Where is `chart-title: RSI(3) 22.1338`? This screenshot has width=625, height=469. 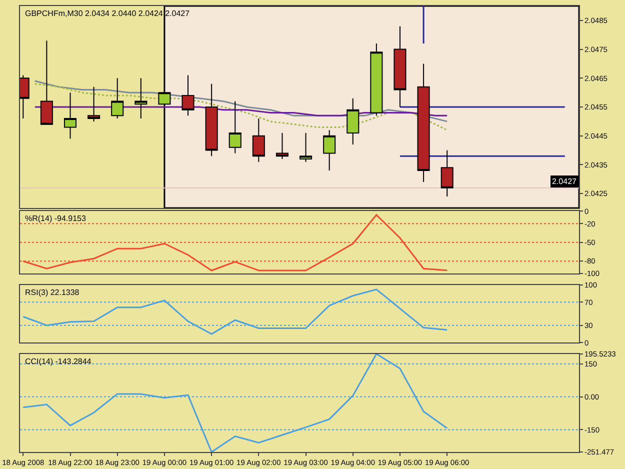
chart-title: RSI(3) 22.1338 is located at coordinates (52, 292).